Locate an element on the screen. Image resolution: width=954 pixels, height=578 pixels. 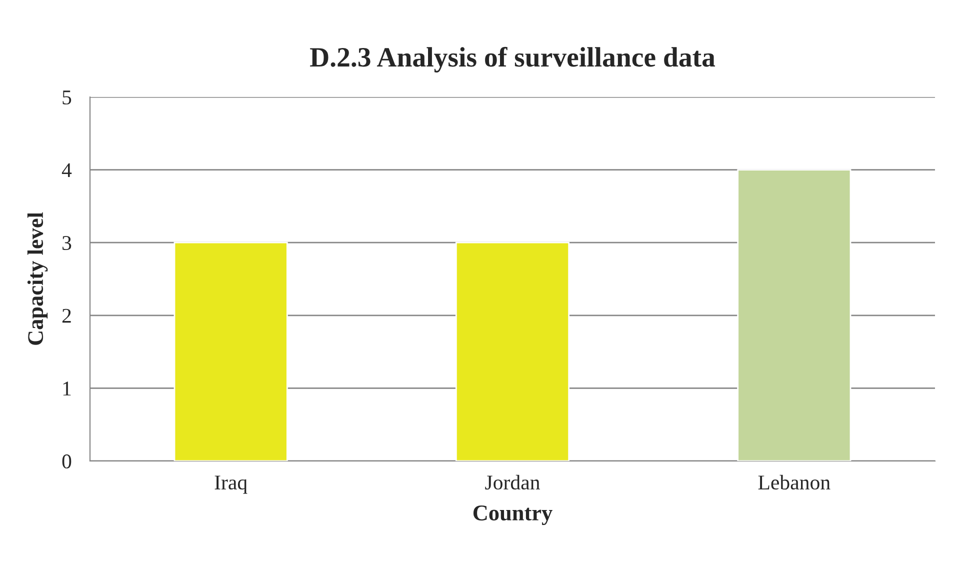
x-tick-label: Iraq is located at coordinates (231, 485).